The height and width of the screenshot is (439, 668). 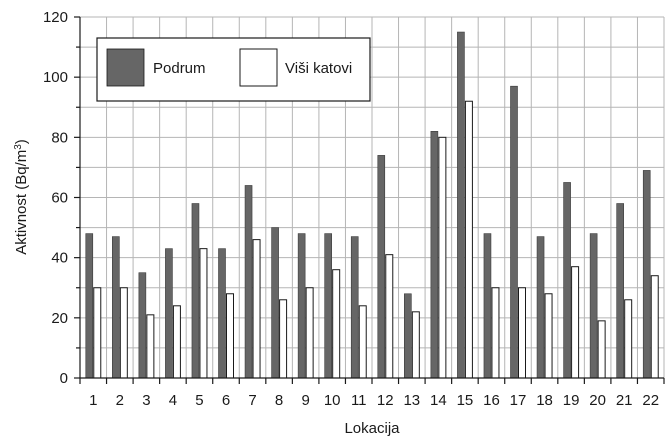 What do you see at coordinates (55, 17) in the screenshot?
I see `y-tick-label: 120` at bounding box center [55, 17].